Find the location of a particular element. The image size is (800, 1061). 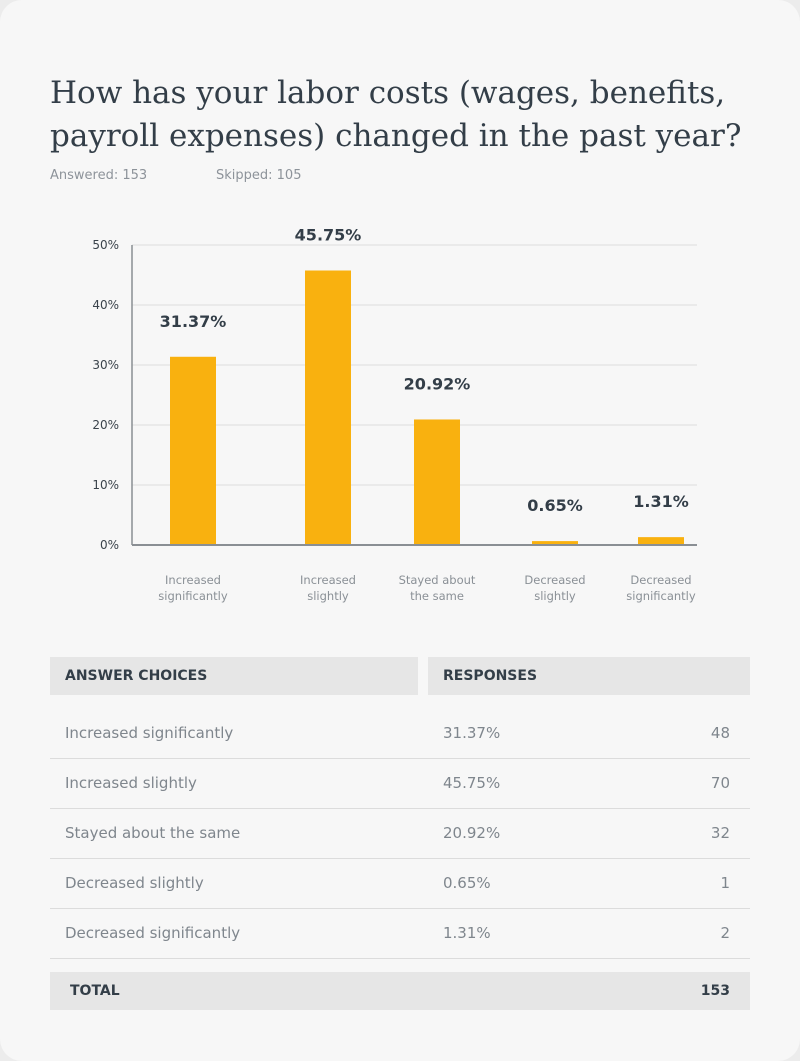

bar-value-label: 31.37% is located at coordinates (193, 321).